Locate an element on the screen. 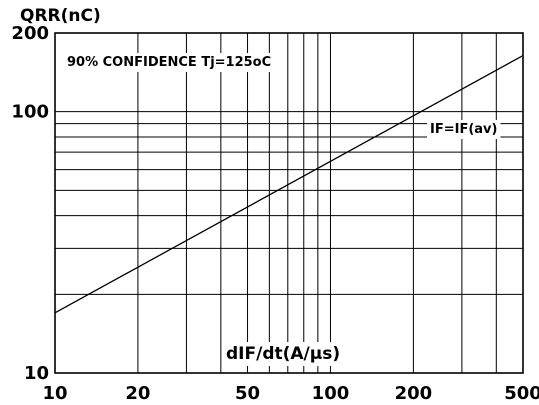  x-tick-label: 50 is located at coordinates (247, 393).